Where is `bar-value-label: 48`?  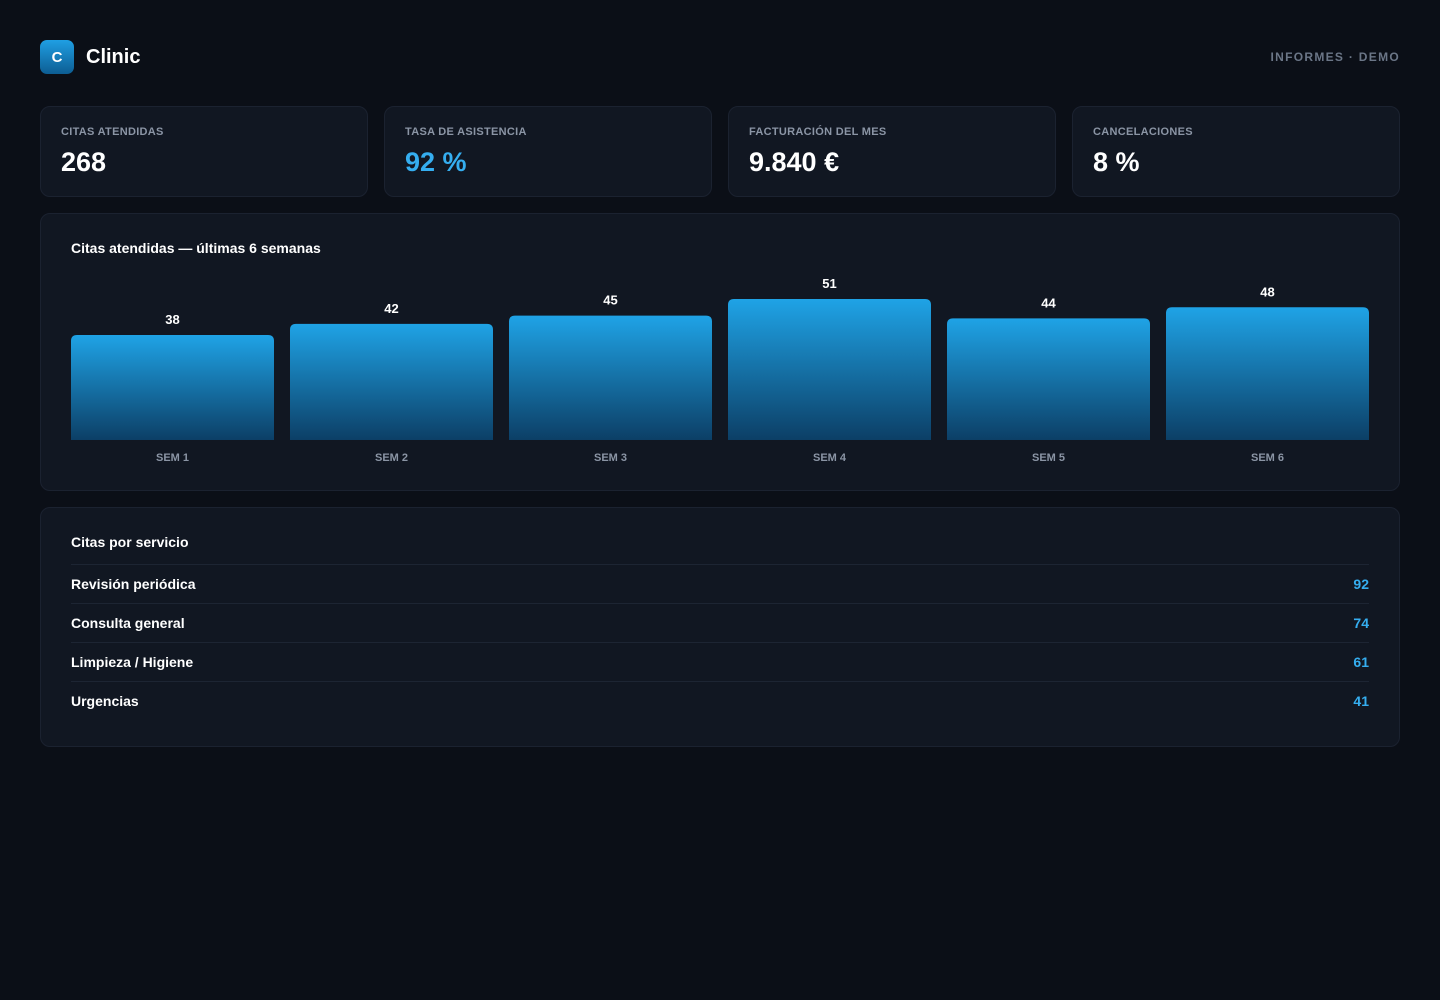 bar-value-label: 48 is located at coordinates (1267, 291).